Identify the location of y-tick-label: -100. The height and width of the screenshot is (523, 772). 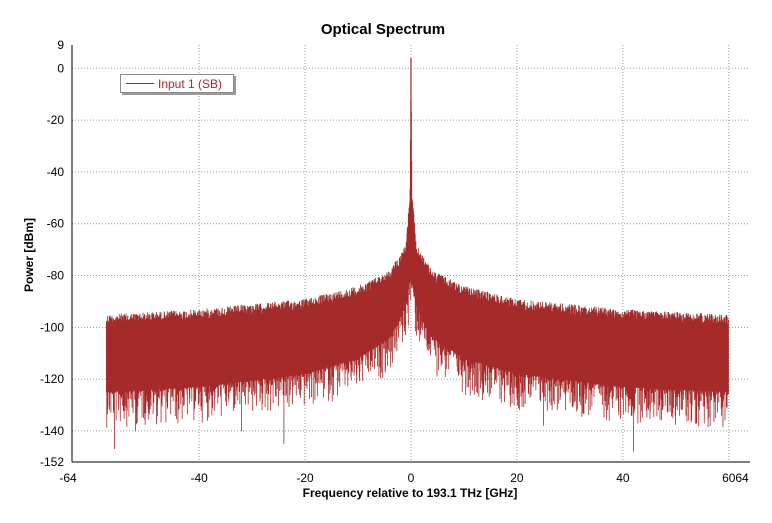
(52, 327).